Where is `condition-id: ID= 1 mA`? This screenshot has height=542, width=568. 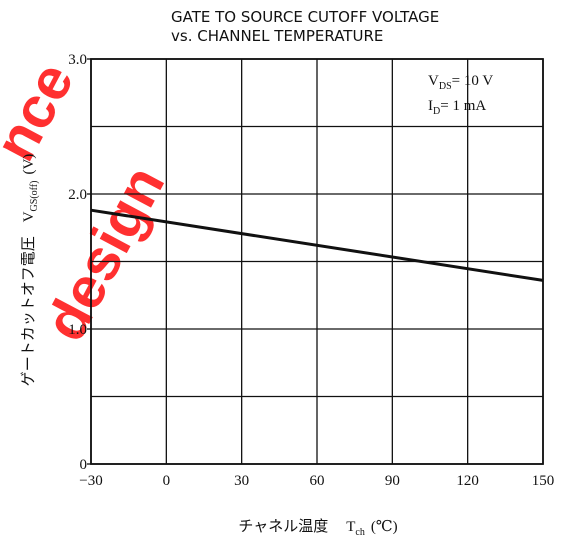 condition-id: ID= 1 mA is located at coordinates (457, 107).